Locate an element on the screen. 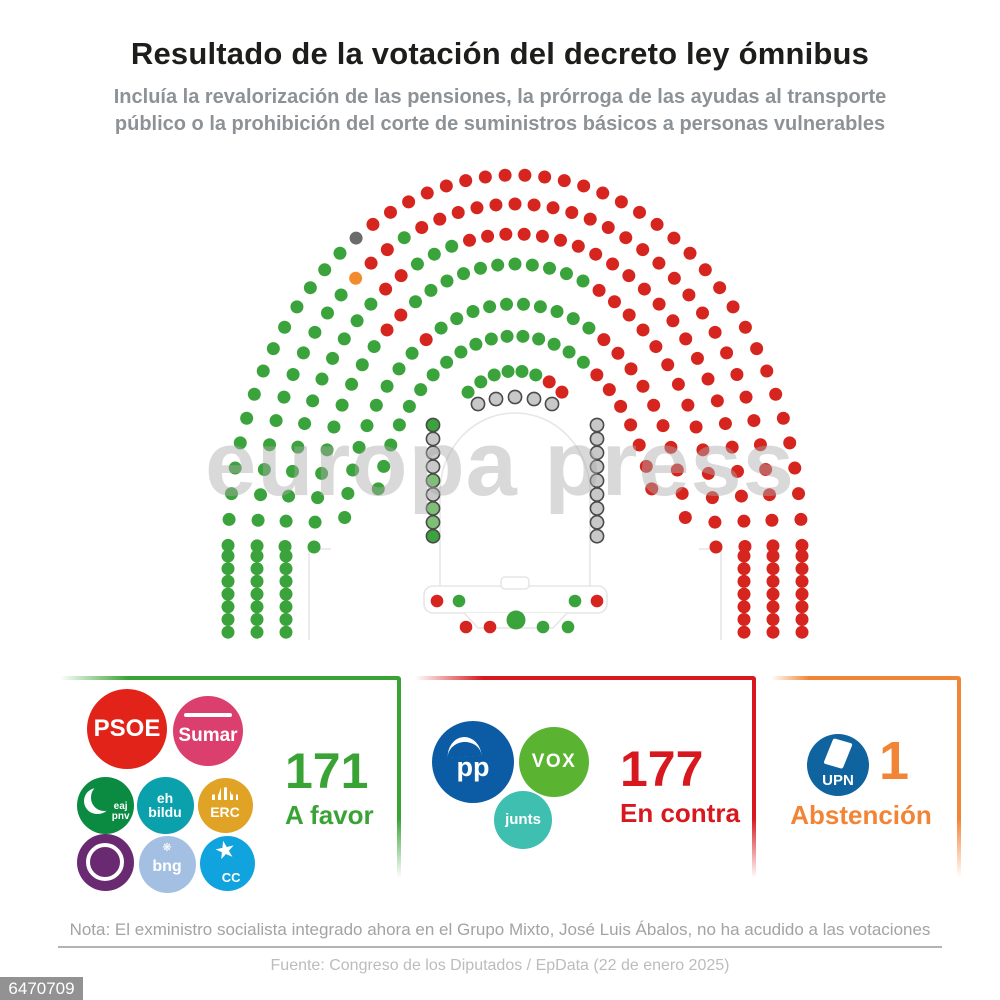 This screenshot has height=1000, width=1000. mesa-president-seat is located at coordinates (516, 620).